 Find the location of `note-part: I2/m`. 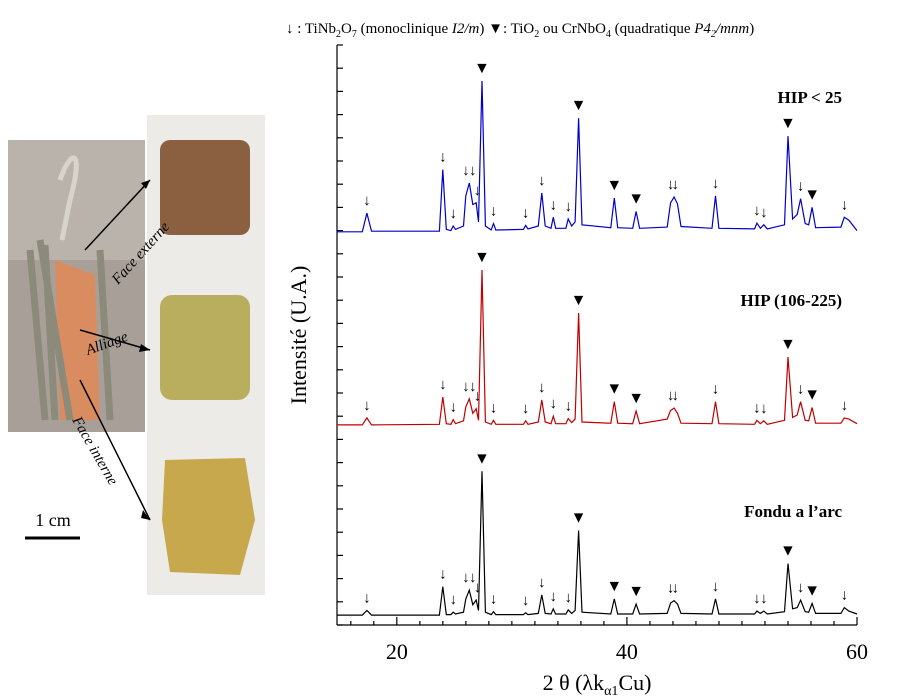

note-part: I2/m is located at coordinates (465, 29).